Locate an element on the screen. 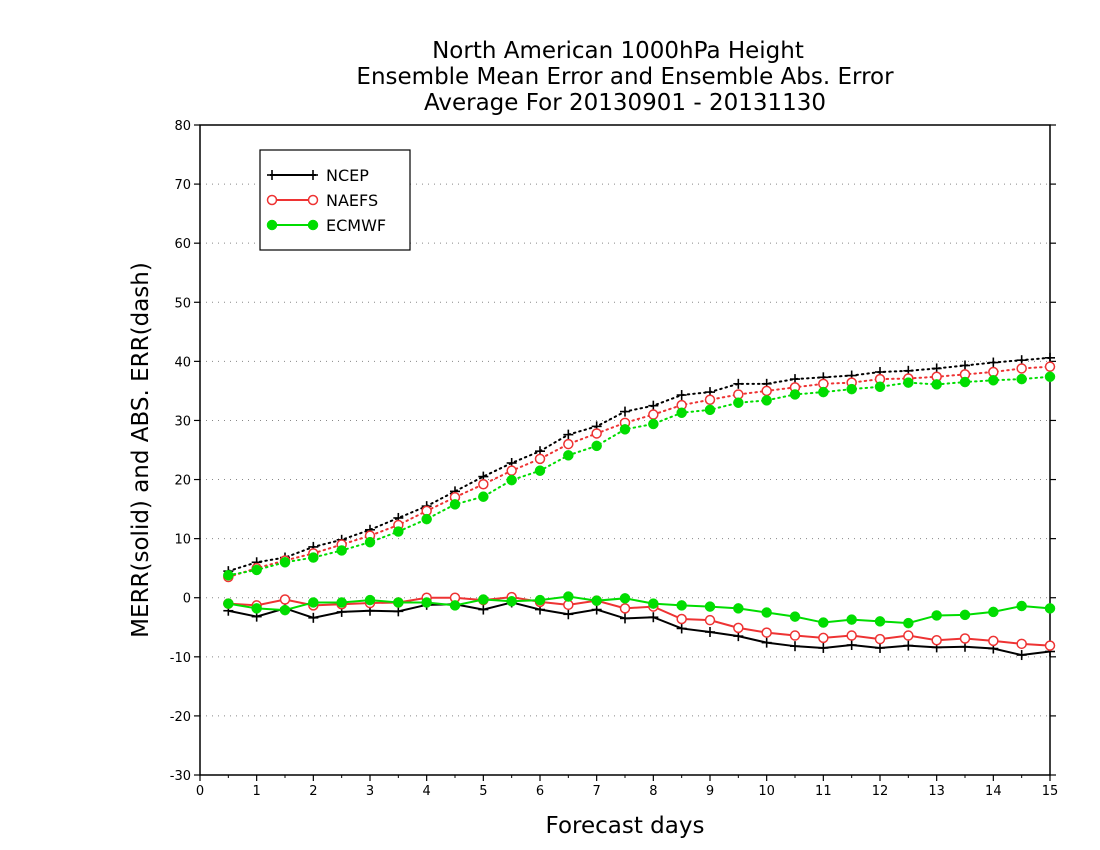  y-tick-label: 80 is located at coordinates (182, 126).